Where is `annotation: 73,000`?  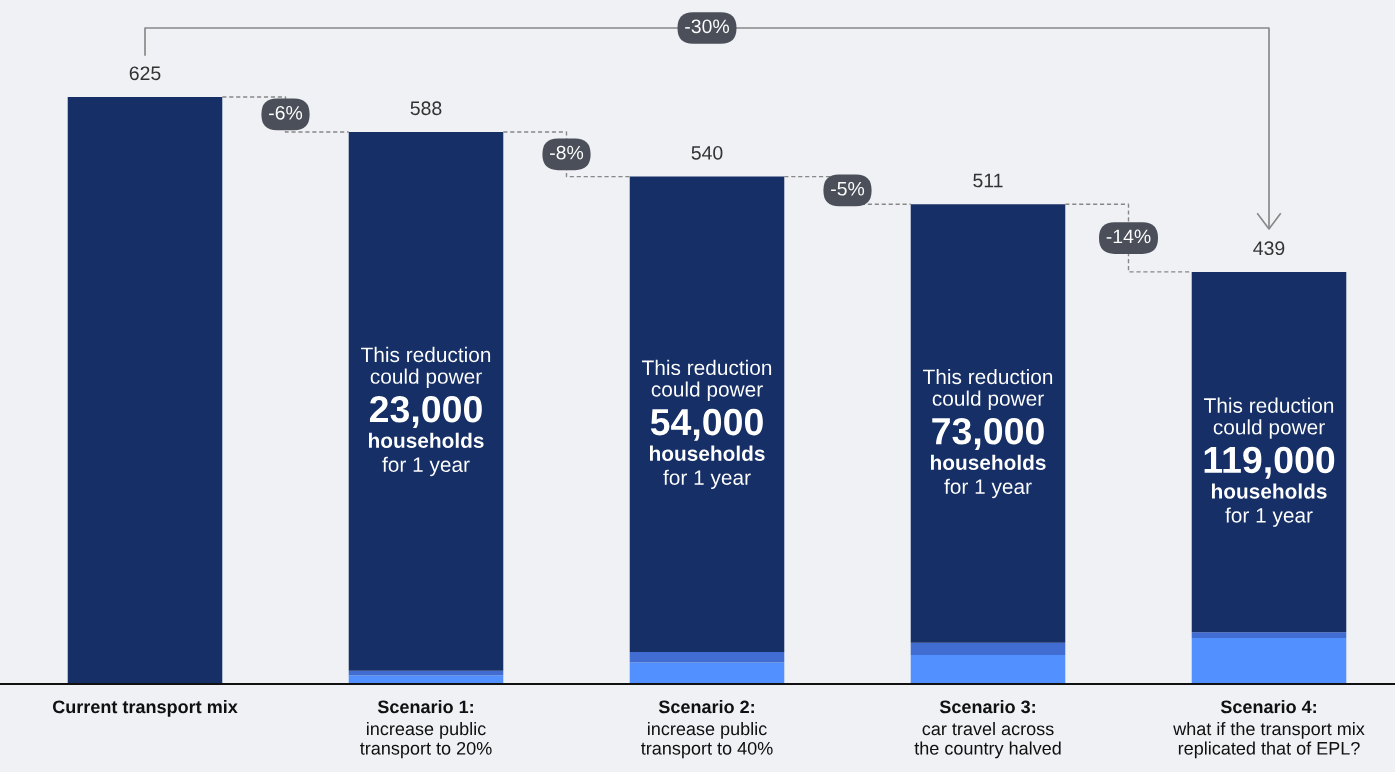
annotation: 73,000 is located at coordinates (988, 433).